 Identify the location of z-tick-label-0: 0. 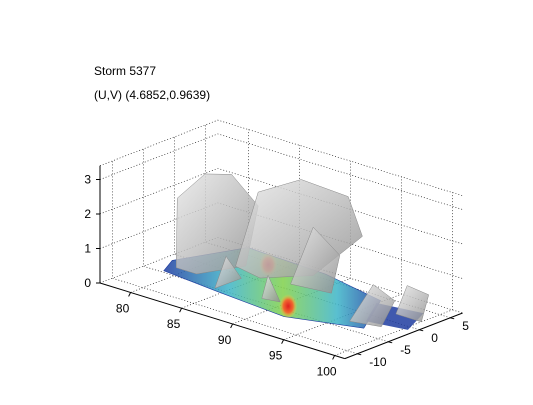
(87, 283).